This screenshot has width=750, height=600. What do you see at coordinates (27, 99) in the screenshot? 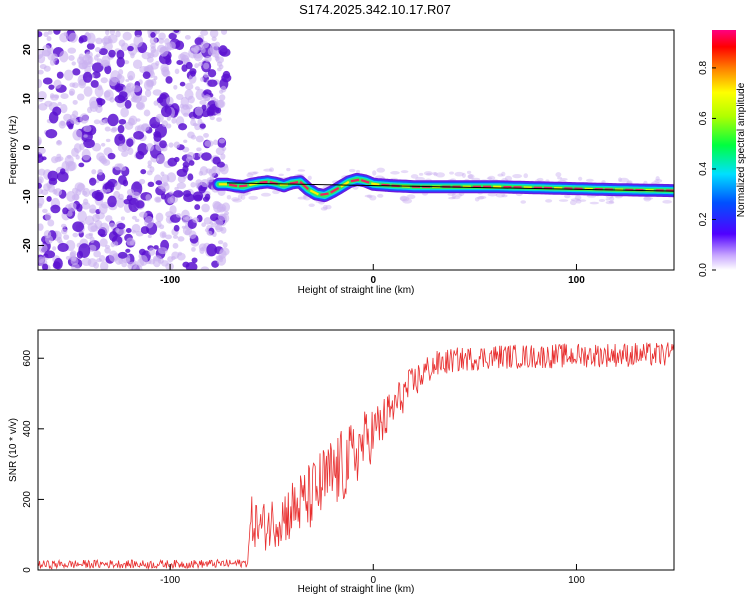
I see `y-tick-label: 10` at bounding box center [27, 99].